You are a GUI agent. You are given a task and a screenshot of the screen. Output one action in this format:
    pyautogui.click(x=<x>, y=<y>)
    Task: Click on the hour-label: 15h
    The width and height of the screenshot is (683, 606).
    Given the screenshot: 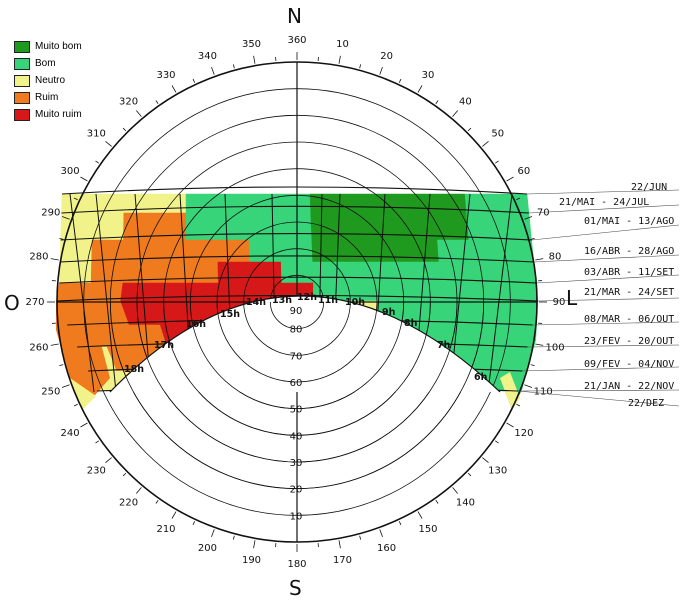 What is the action you would take?
    pyautogui.click(x=230, y=314)
    